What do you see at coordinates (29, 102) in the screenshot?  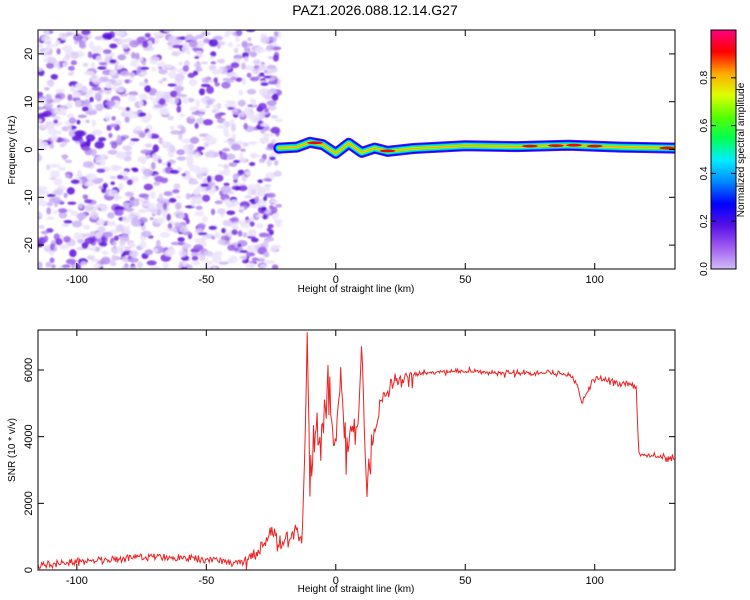 I see `y-tick-label: 10` at bounding box center [29, 102].